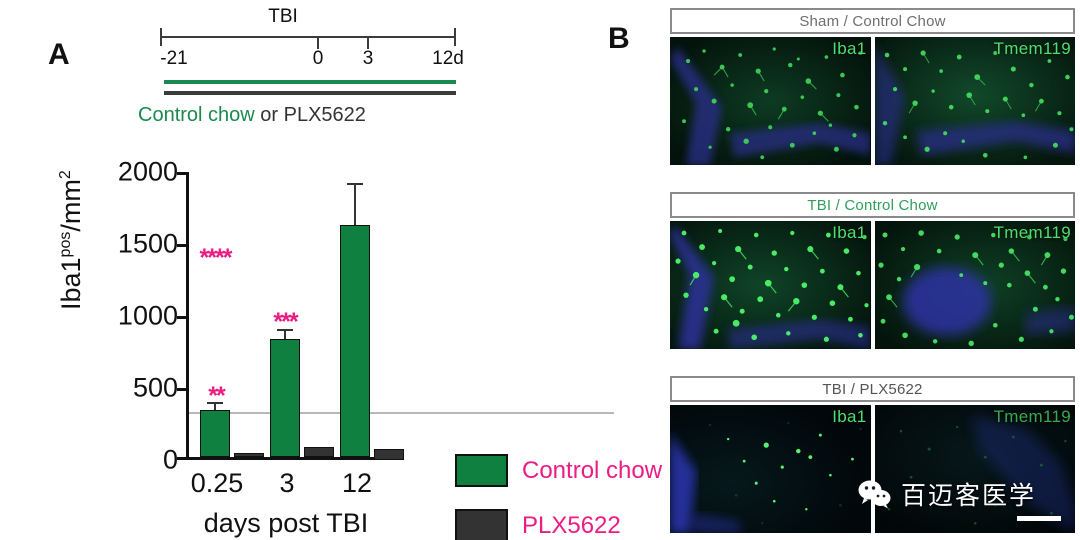 This screenshot has width=1080, height=540. Describe the element at coordinates (849, 48) in the screenshot. I see `micrograph-marker-label-iba1-sham: Iba1` at that location.